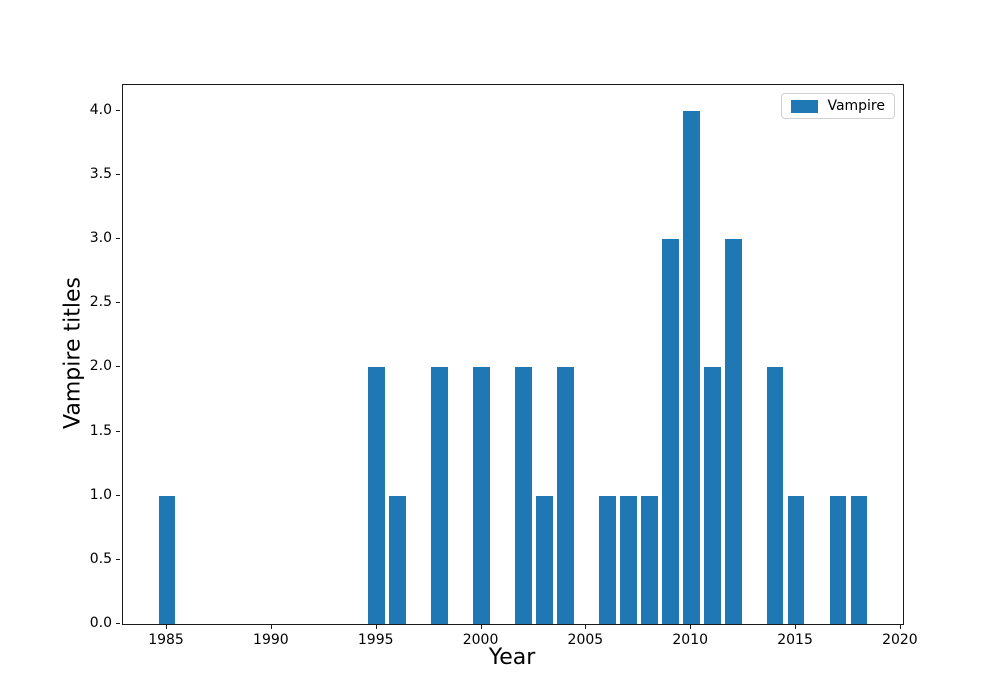 The height and width of the screenshot is (700, 1000). Describe the element at coordinates (271, 640) in the screenshot. I see `x-tick-label-1990: 1990` at that location.